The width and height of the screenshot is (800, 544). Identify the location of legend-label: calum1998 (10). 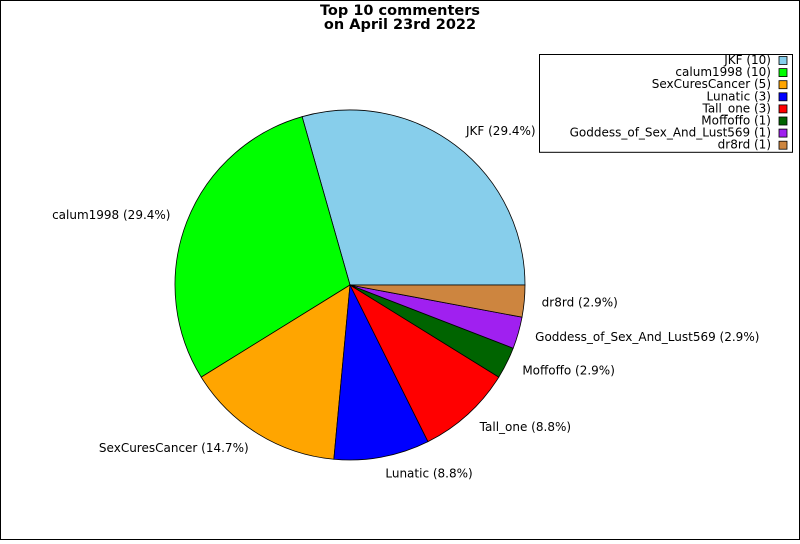
(723, 72).